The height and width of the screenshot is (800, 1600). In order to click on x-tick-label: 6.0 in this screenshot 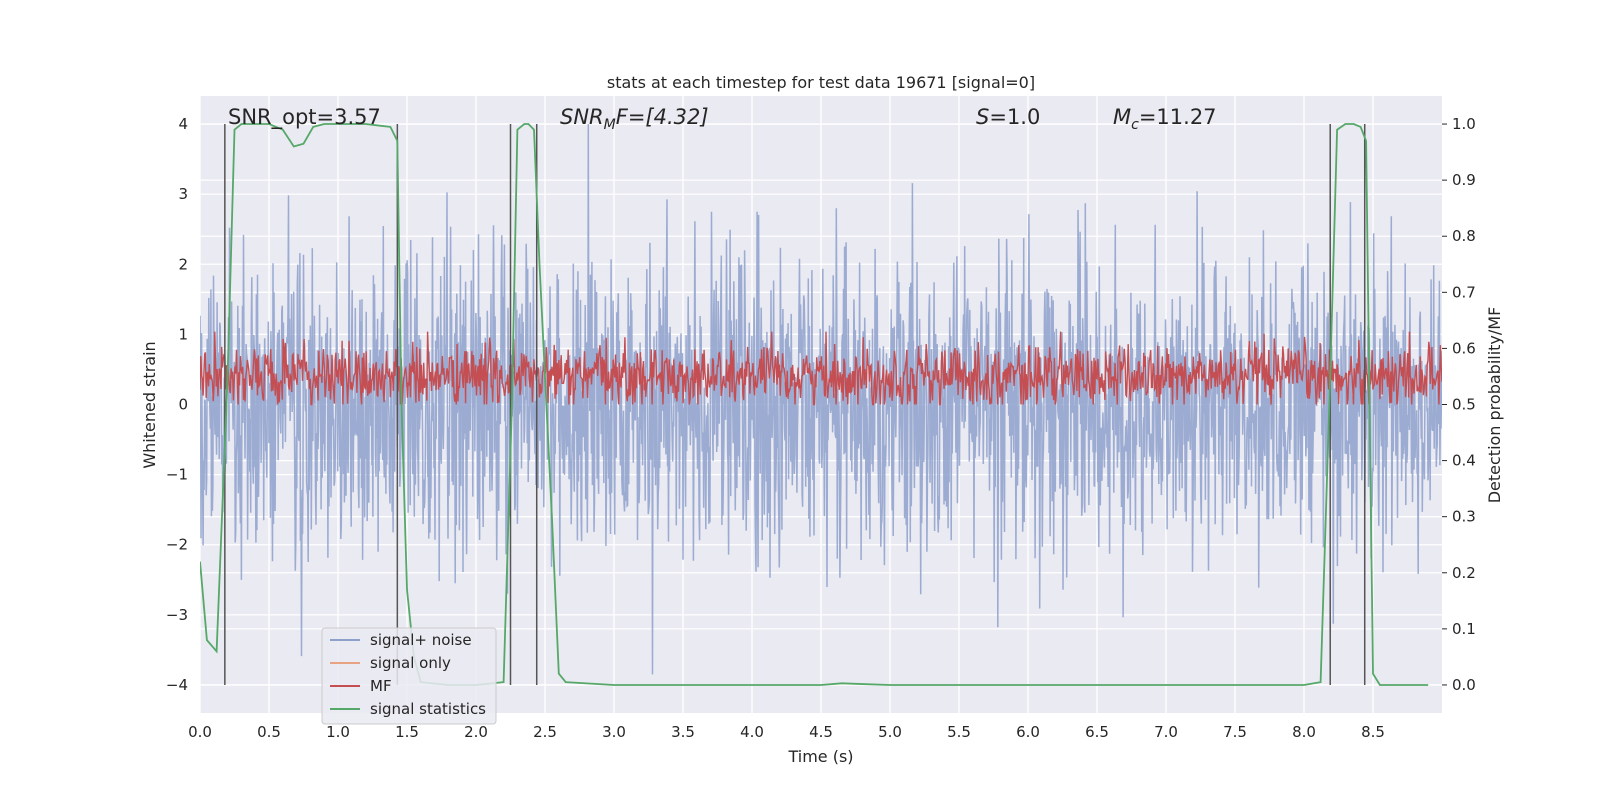, I will do `click(1028, 732)`.